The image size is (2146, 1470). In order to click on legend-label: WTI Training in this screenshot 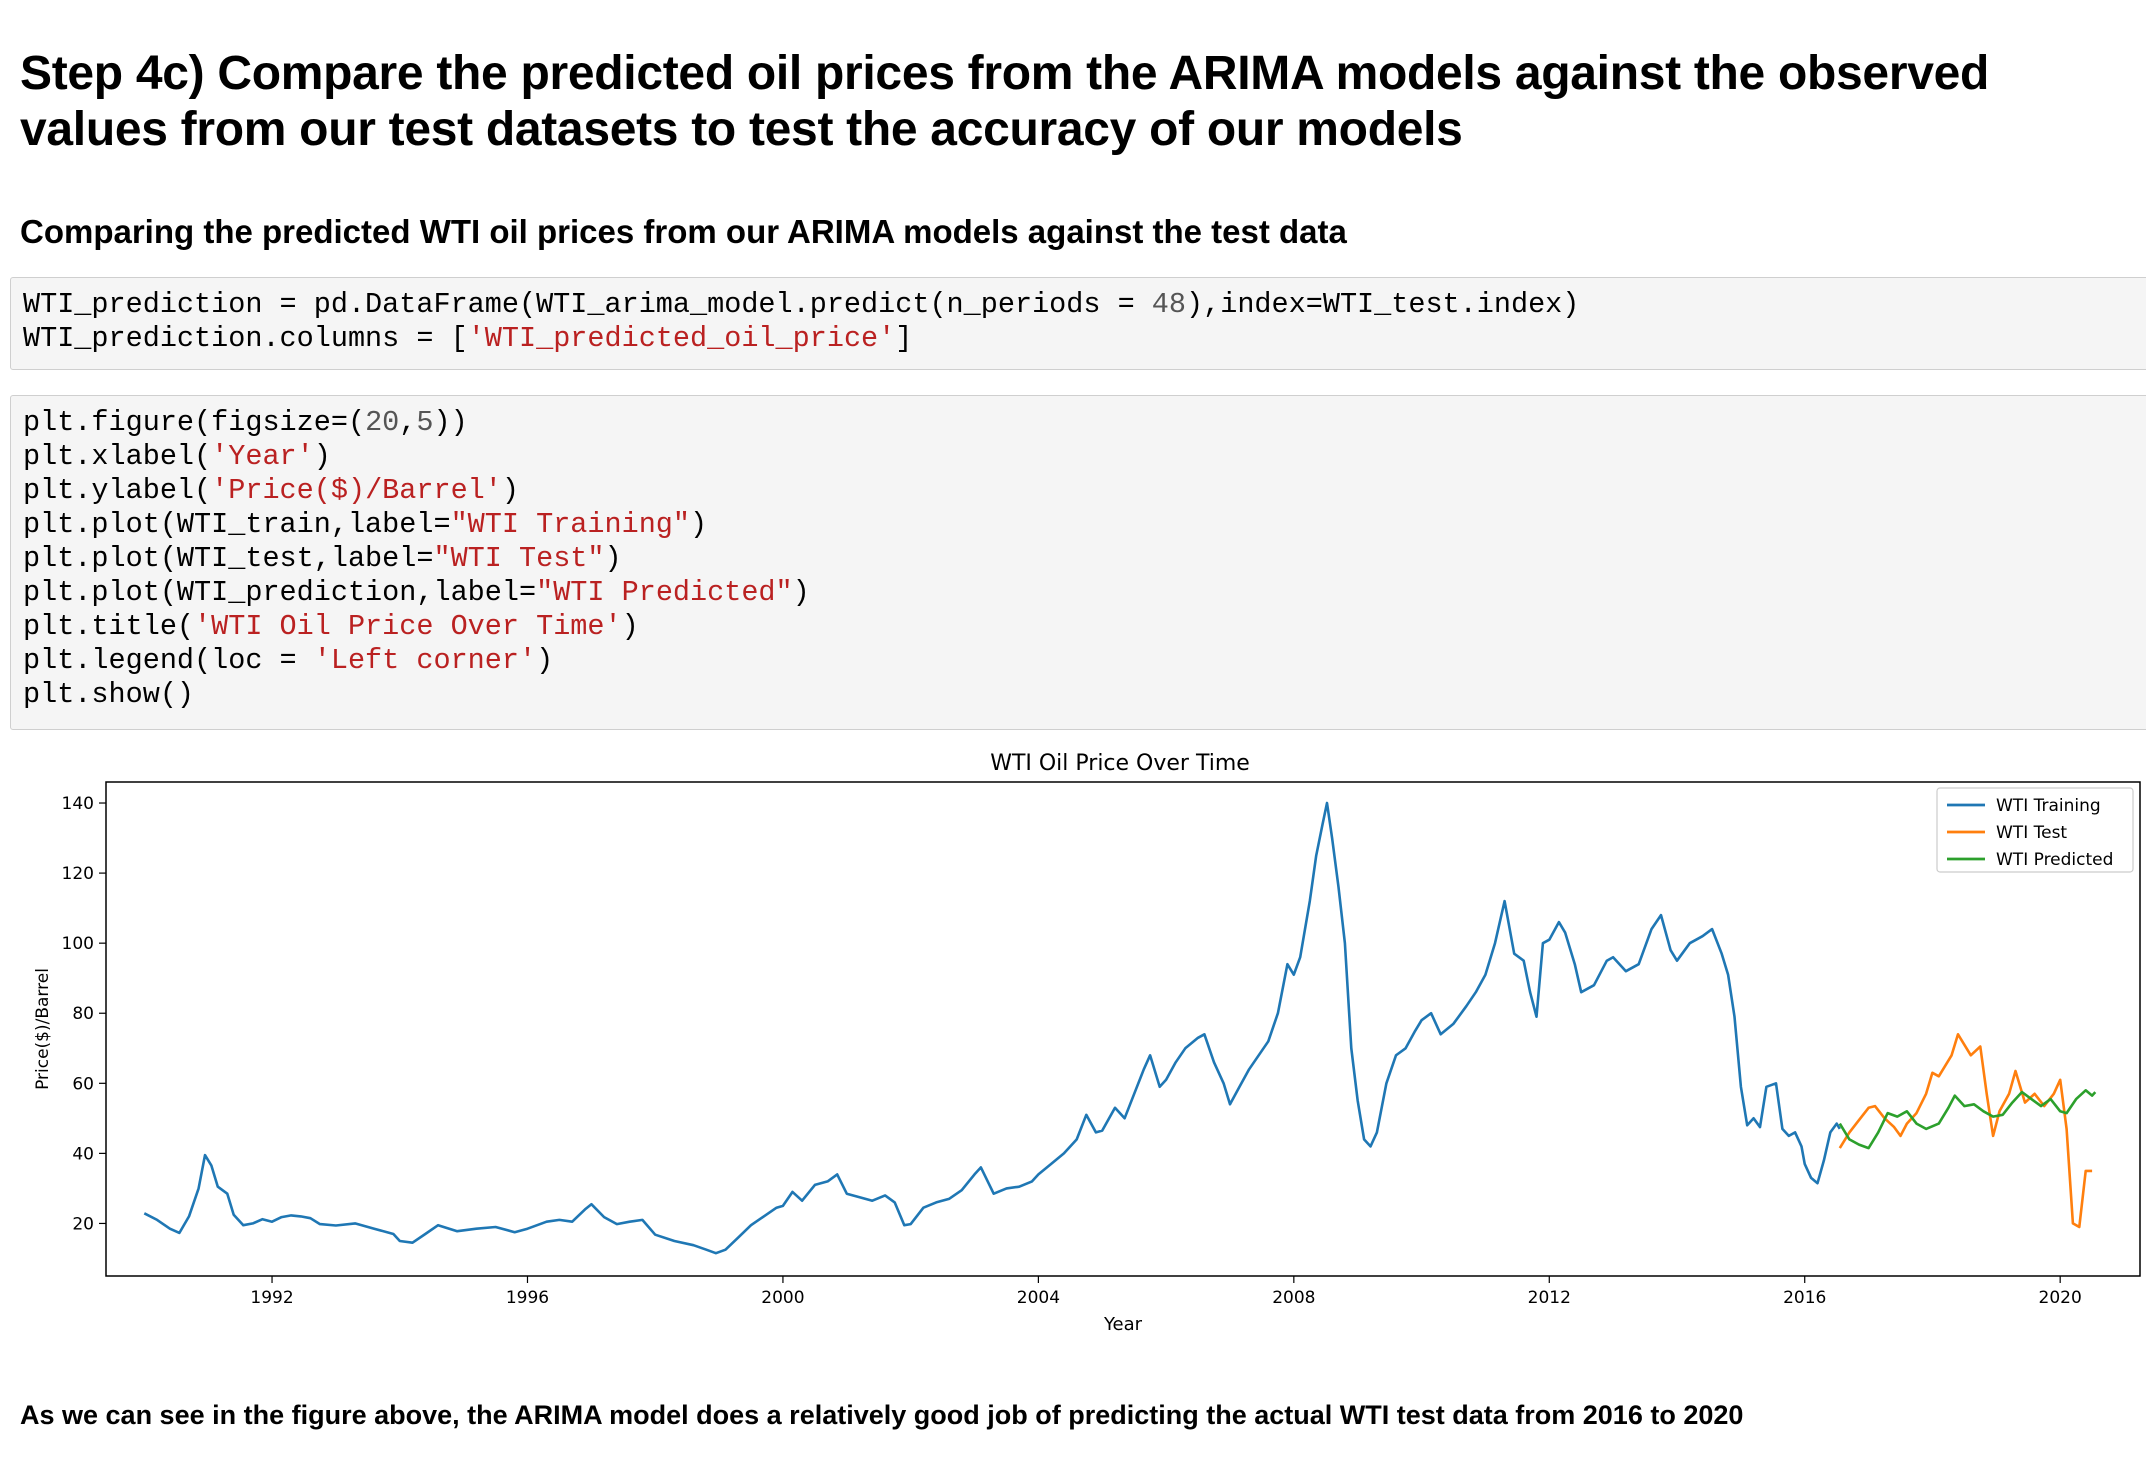, I will do `click(2048, 806)`.